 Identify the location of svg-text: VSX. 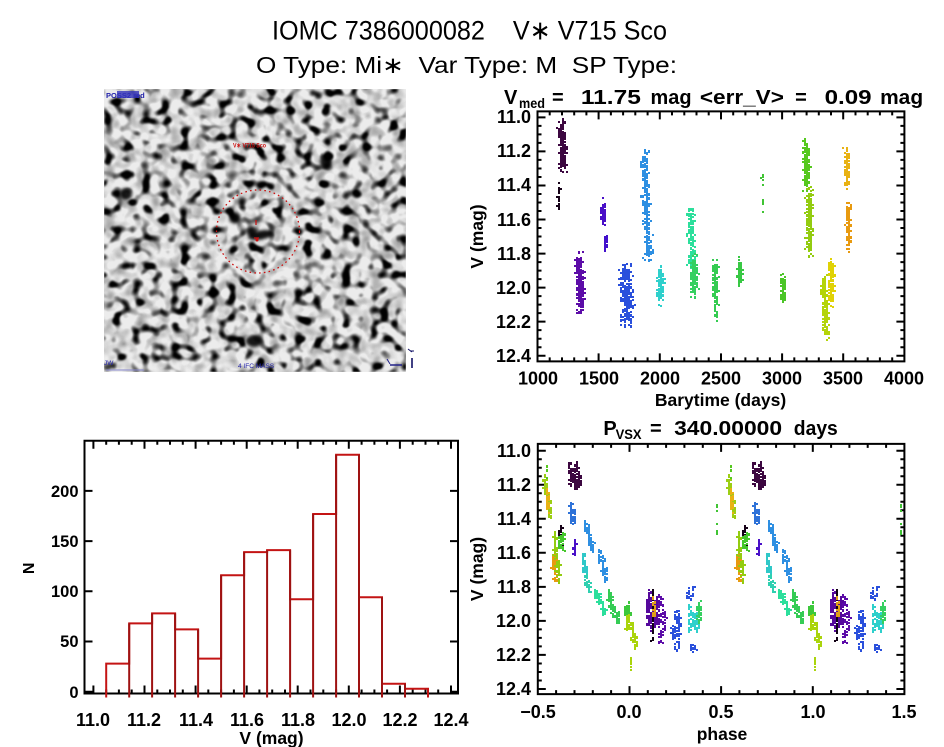
(629, 434).